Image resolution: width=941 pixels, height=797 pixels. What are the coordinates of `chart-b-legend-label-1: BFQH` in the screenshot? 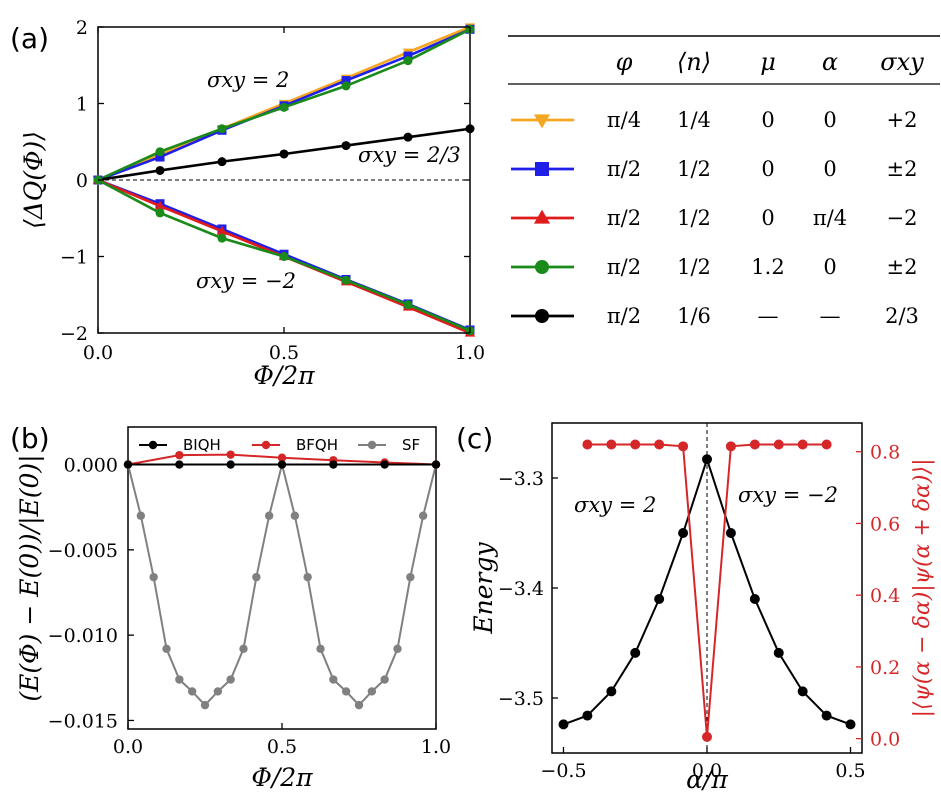 It's located at (317, 445).